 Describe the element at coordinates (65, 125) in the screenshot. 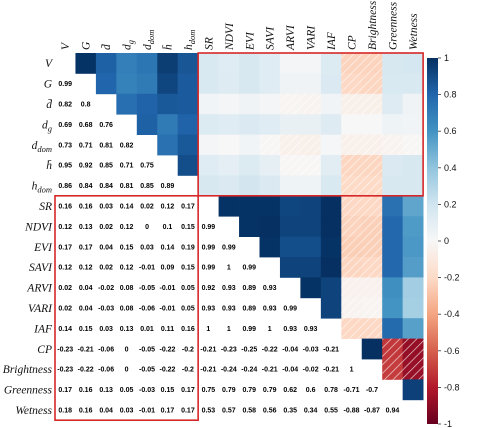

I see `cell-value: 0.69` at that location.